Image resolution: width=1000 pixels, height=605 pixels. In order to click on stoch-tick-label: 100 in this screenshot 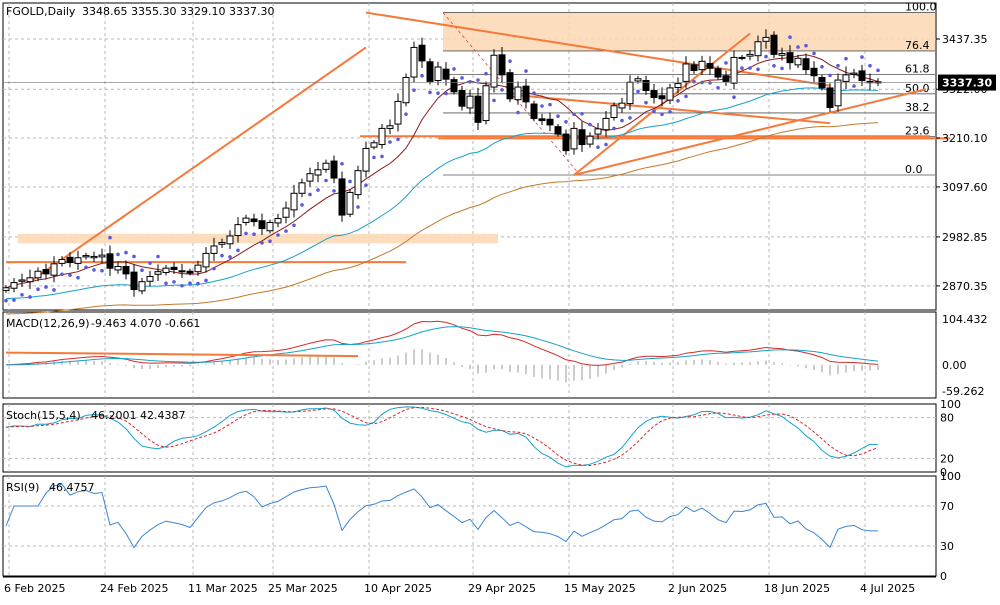, I will do `click(950, 404)`.